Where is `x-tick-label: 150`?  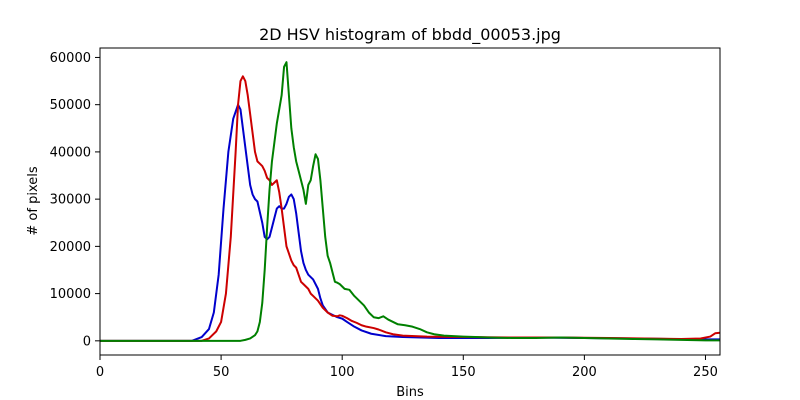
x-tick-label: 150 is located at coordinates (463, 372).